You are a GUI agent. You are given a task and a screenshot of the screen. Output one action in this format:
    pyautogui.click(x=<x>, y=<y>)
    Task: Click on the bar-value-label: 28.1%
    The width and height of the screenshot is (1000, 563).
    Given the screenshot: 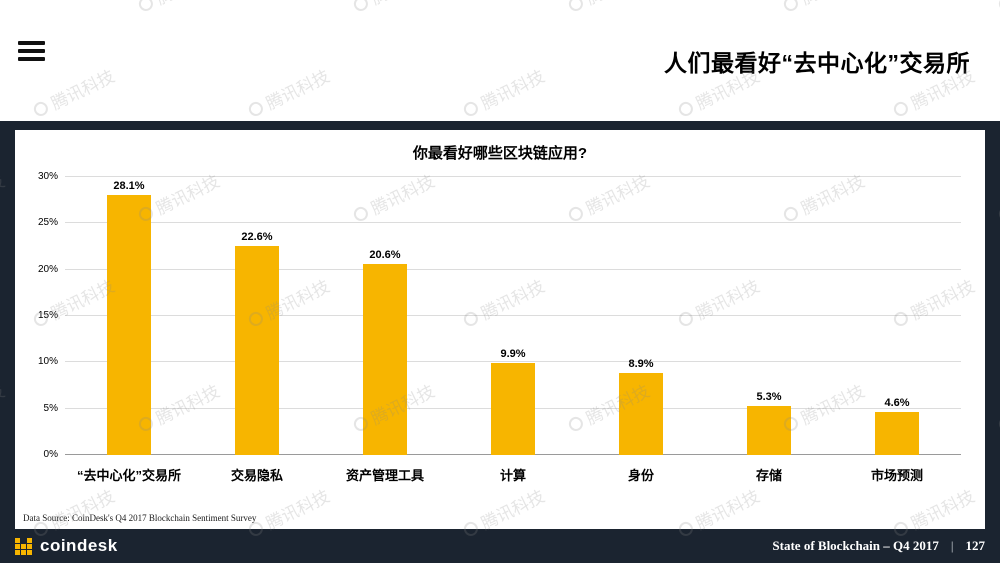 What is the action you would take?
    pyautogui.click(x=129, y=185)
    